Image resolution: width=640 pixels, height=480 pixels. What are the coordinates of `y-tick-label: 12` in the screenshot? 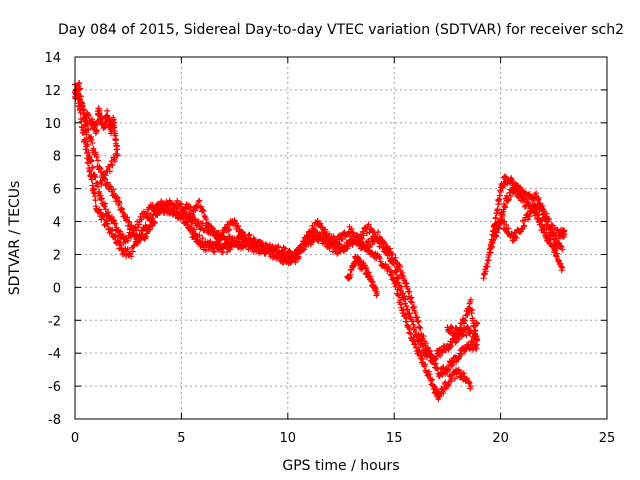 It's located at (52, 91).